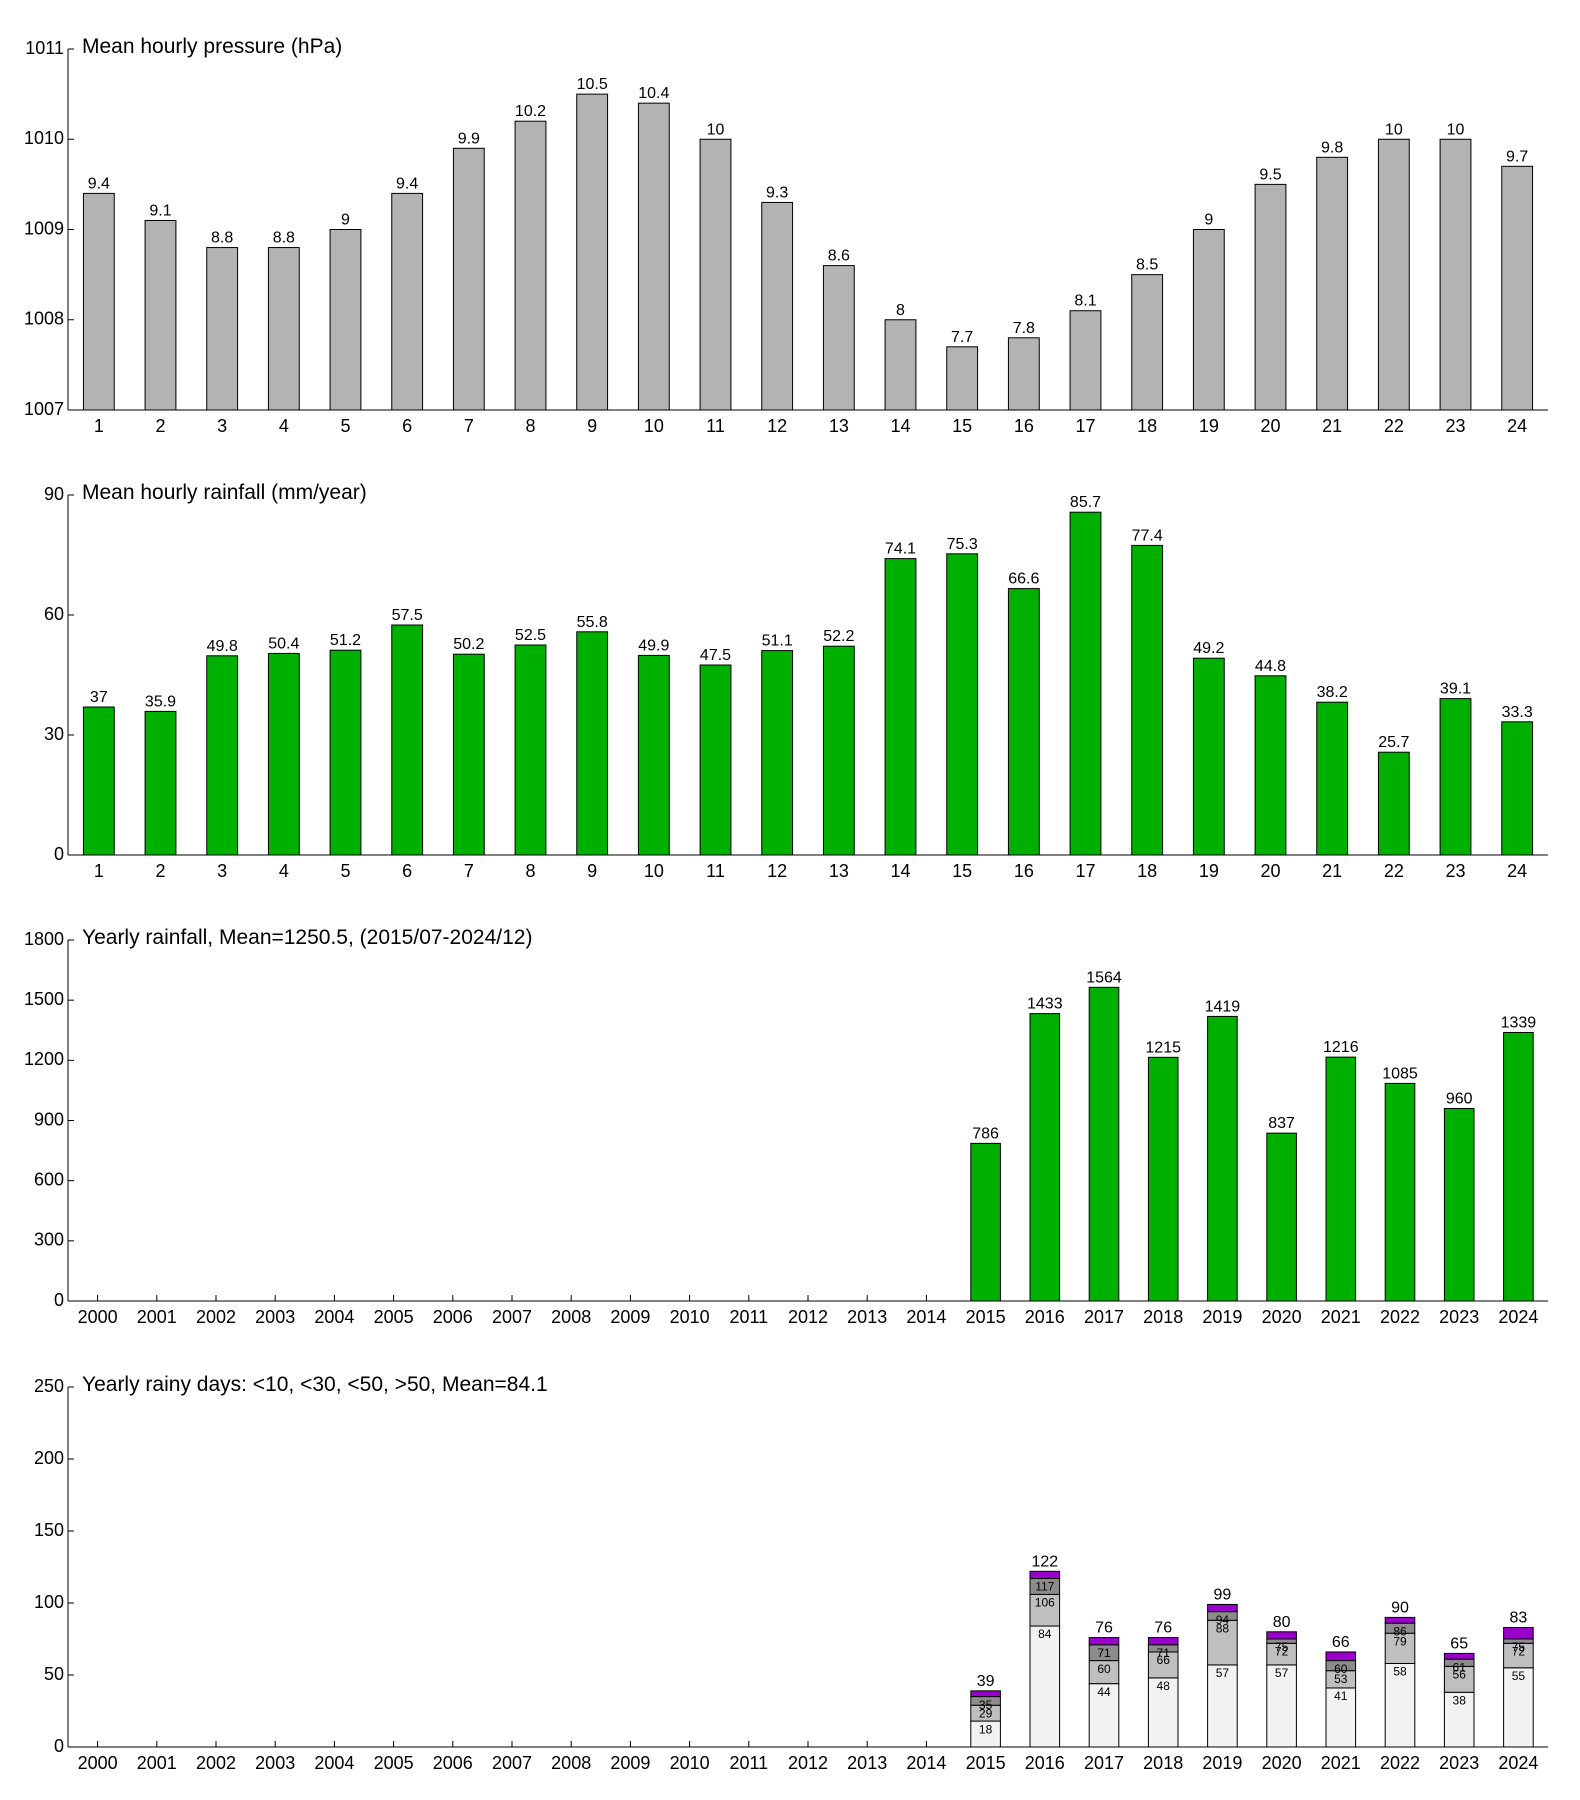 This screenshot has height=1800, width=1580. I want to click on value-label: 1433, so click(1045, 1004).